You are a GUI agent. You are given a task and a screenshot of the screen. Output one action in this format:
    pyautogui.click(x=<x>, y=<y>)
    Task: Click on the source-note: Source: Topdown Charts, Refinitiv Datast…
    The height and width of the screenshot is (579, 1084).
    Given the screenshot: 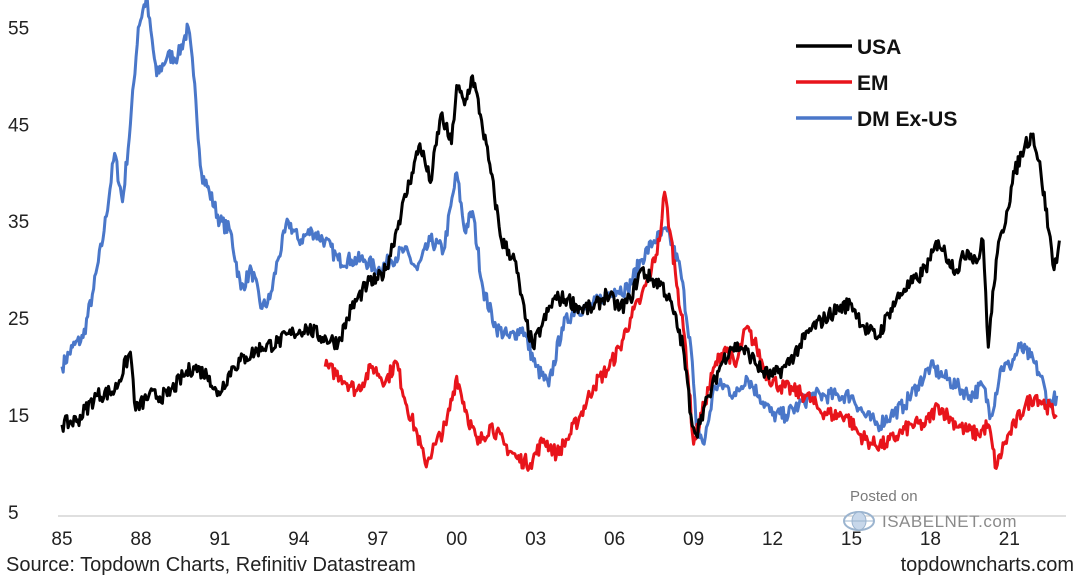 What is the action you would take?
    pyautogui.click(x=211, y=565)
    